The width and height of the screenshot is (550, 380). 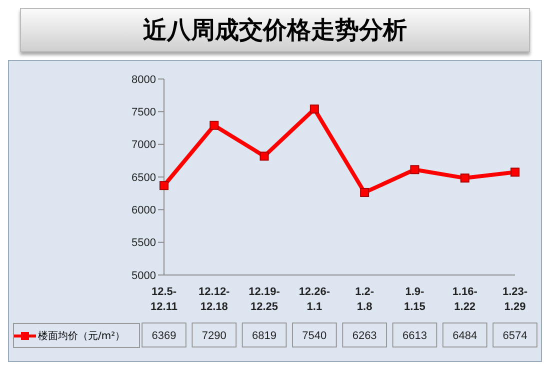 I want to click on y-tick-label: 6500, so click(x=144, y=178).